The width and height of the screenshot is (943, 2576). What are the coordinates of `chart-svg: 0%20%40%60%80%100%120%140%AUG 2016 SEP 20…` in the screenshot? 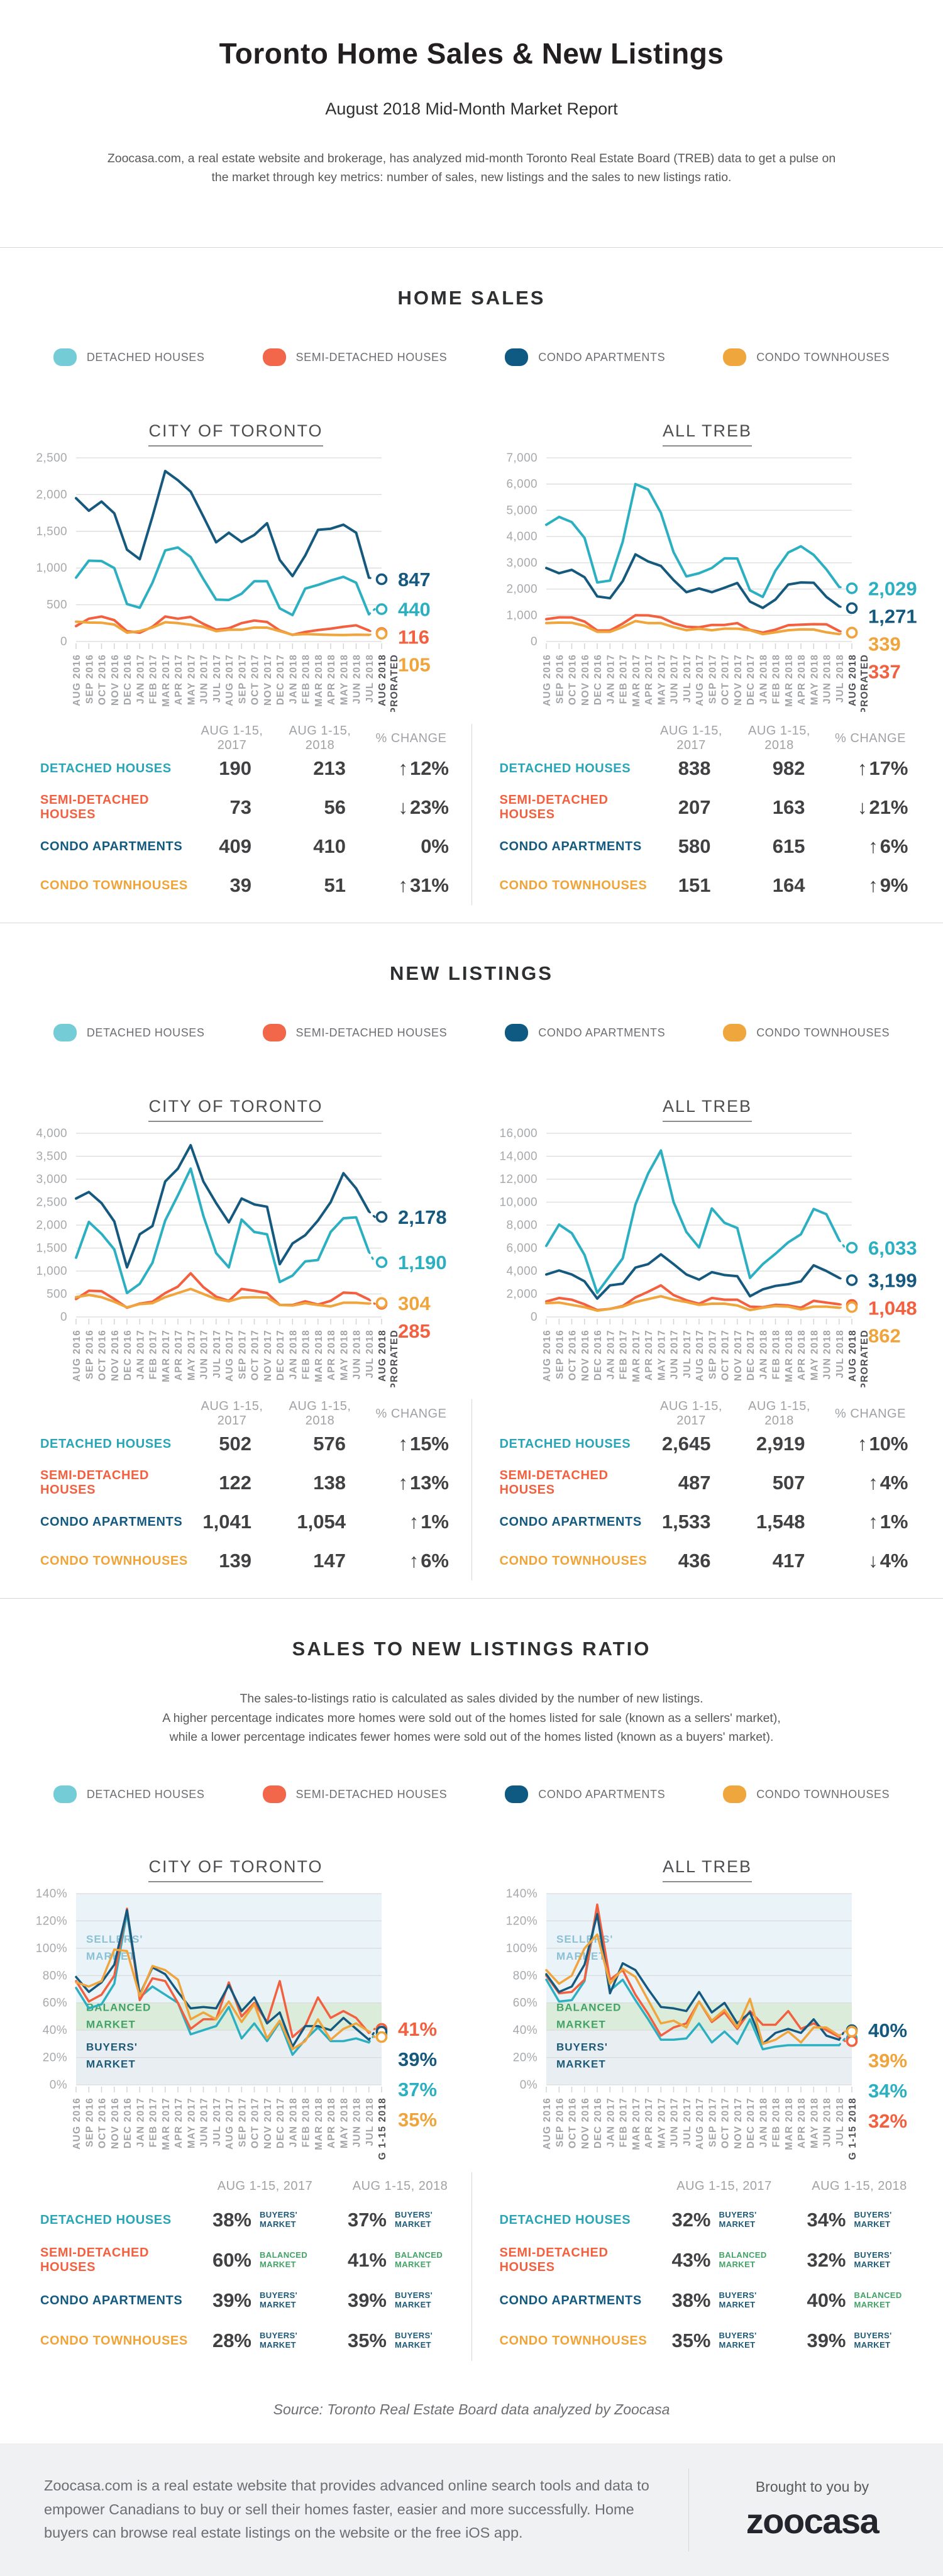 It's located at (707, 2031).